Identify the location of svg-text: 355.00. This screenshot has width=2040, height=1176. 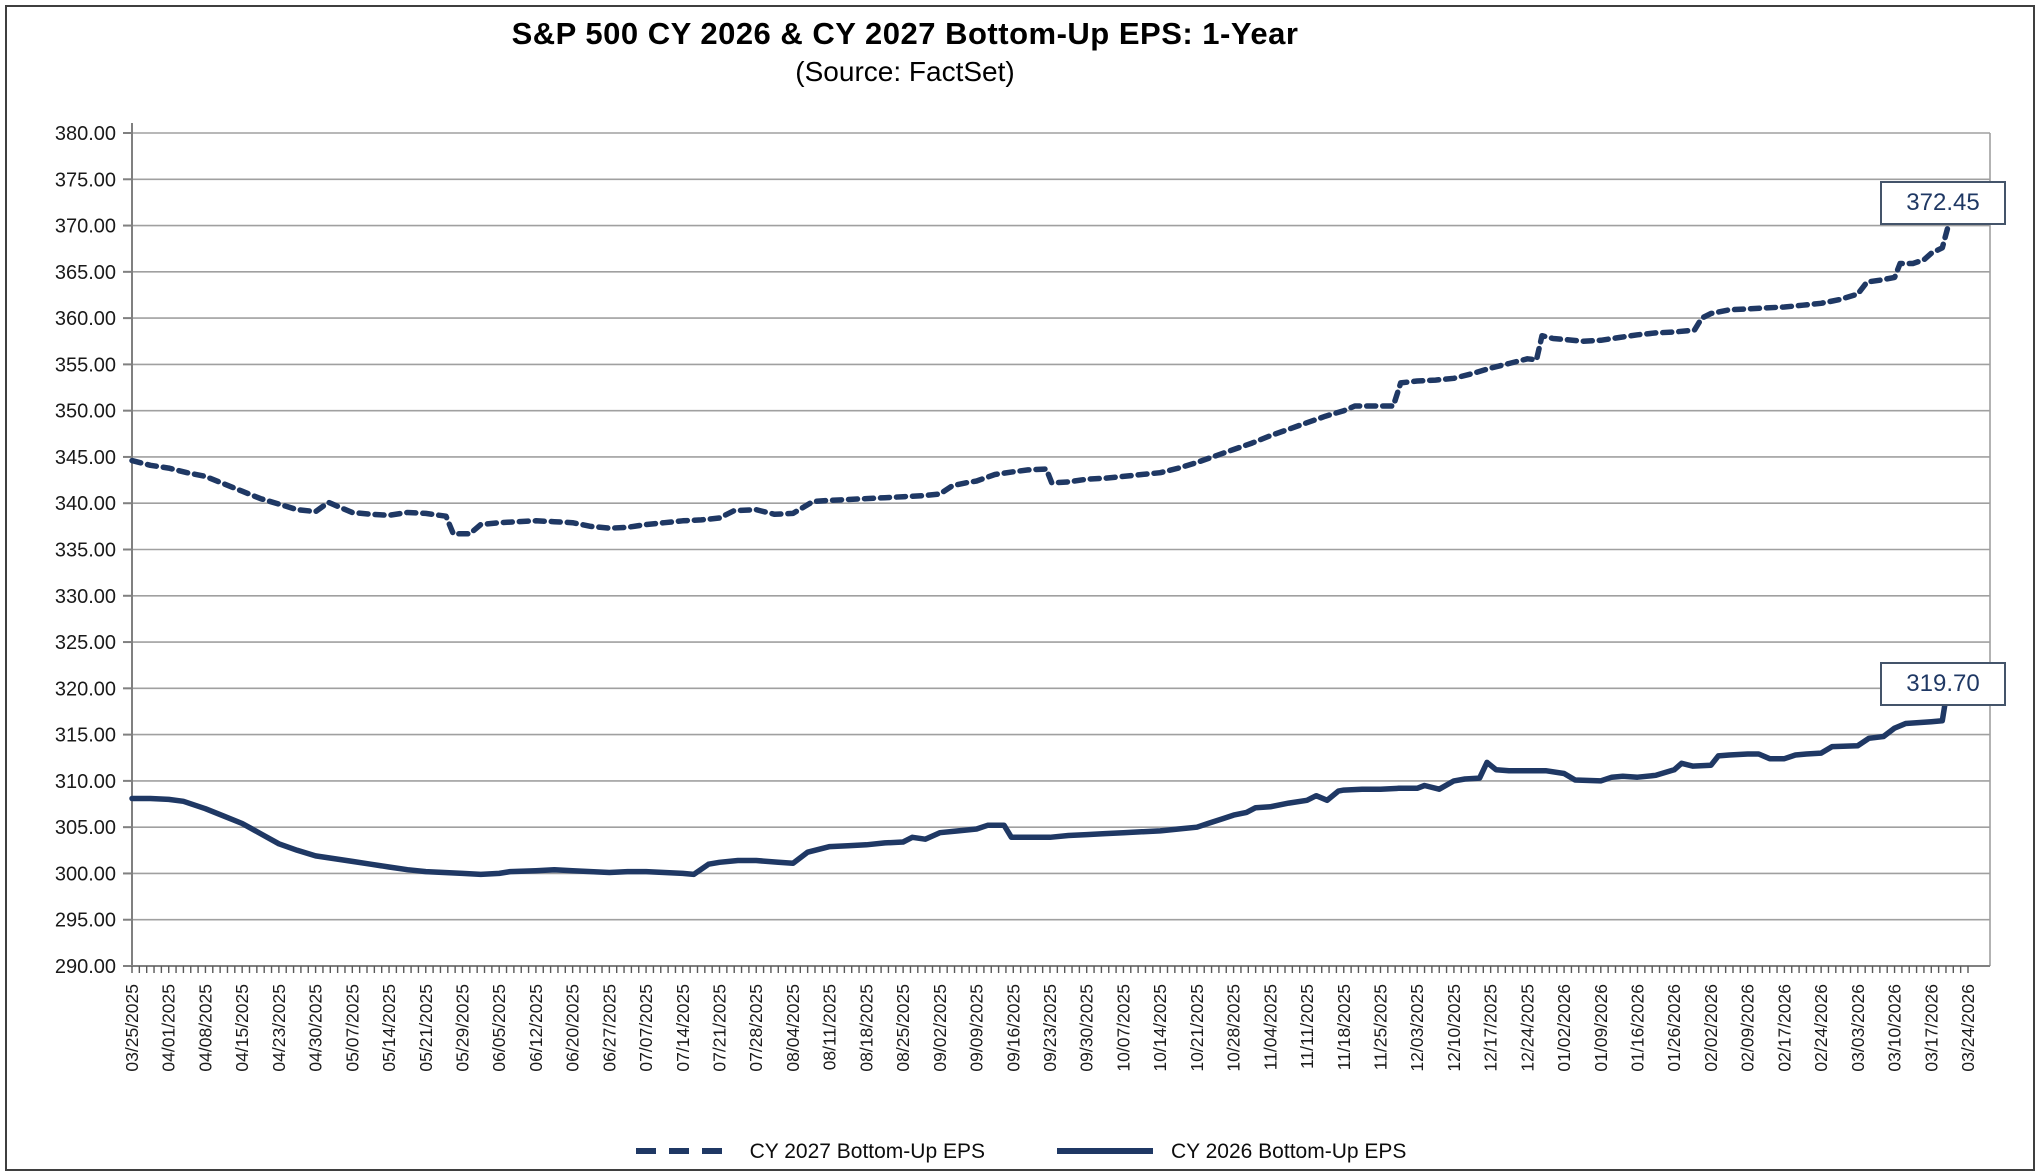
(85, 365).